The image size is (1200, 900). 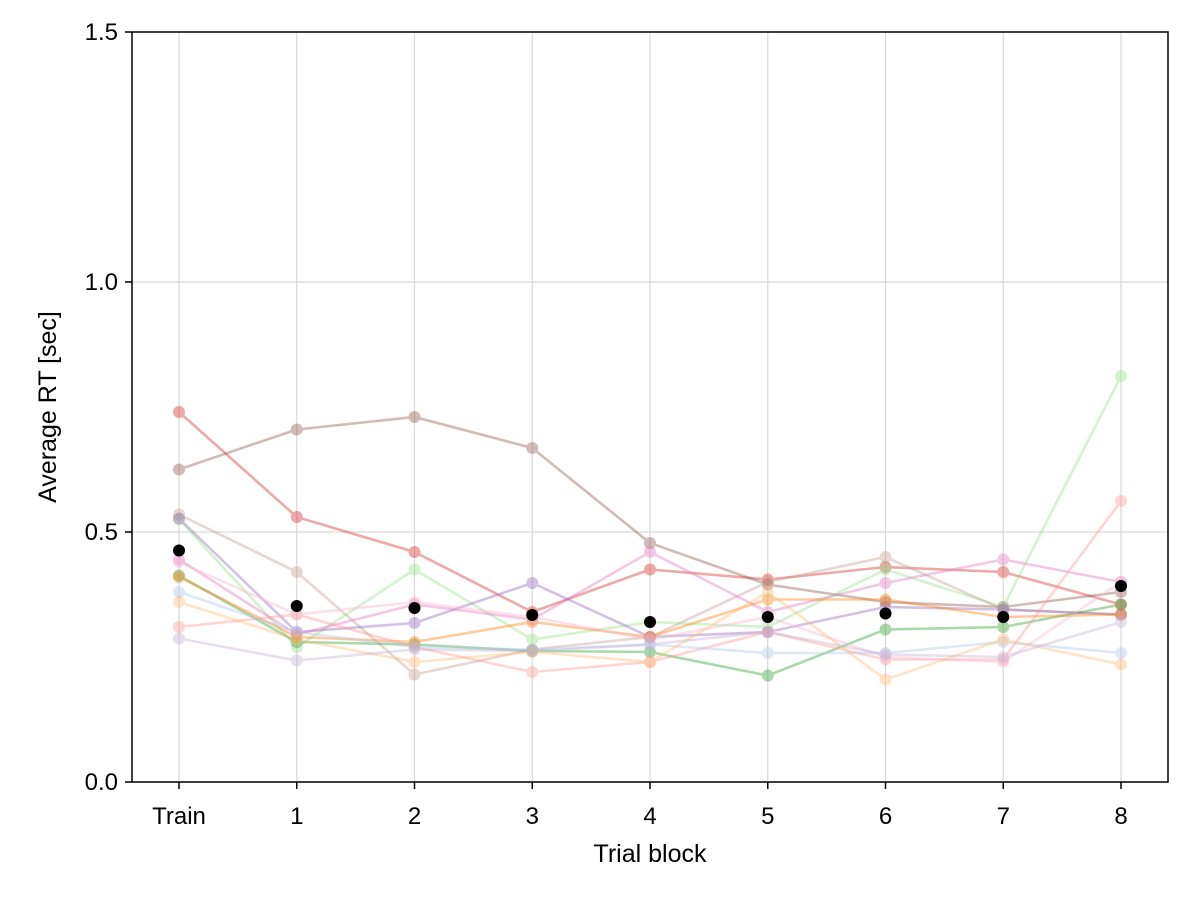 What do you see at coordinates (414, 816) in the screenshot?
I see `x-tick-label: 2` at bounding box center [414, 816].